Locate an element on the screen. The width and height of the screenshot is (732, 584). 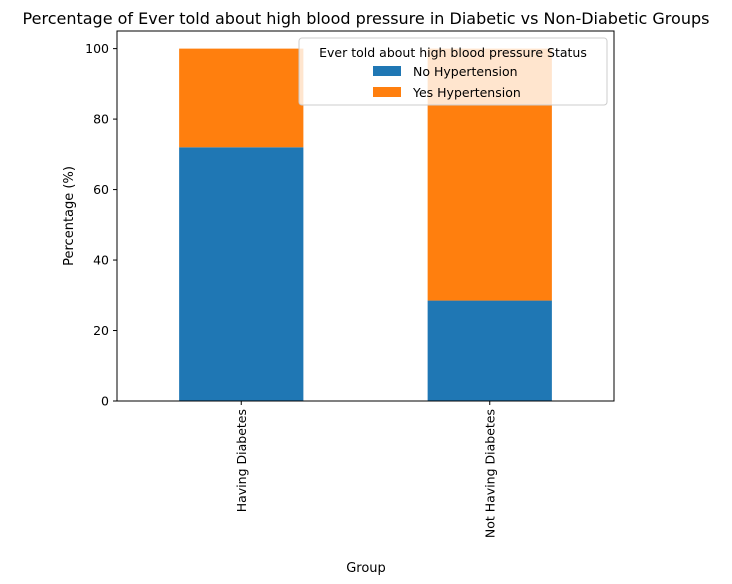
y-tick-label: 40 is located at coordinates (101, 260).